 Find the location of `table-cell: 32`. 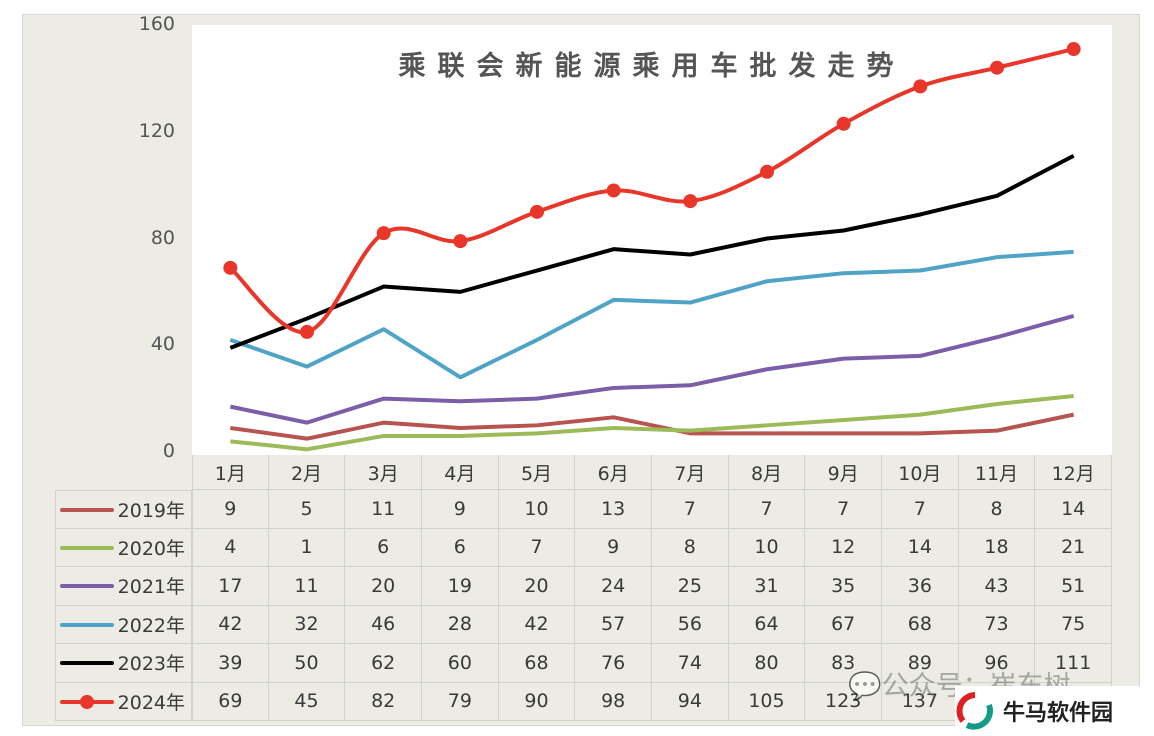

table-cell: 32 is located at coordinates (307, 624).